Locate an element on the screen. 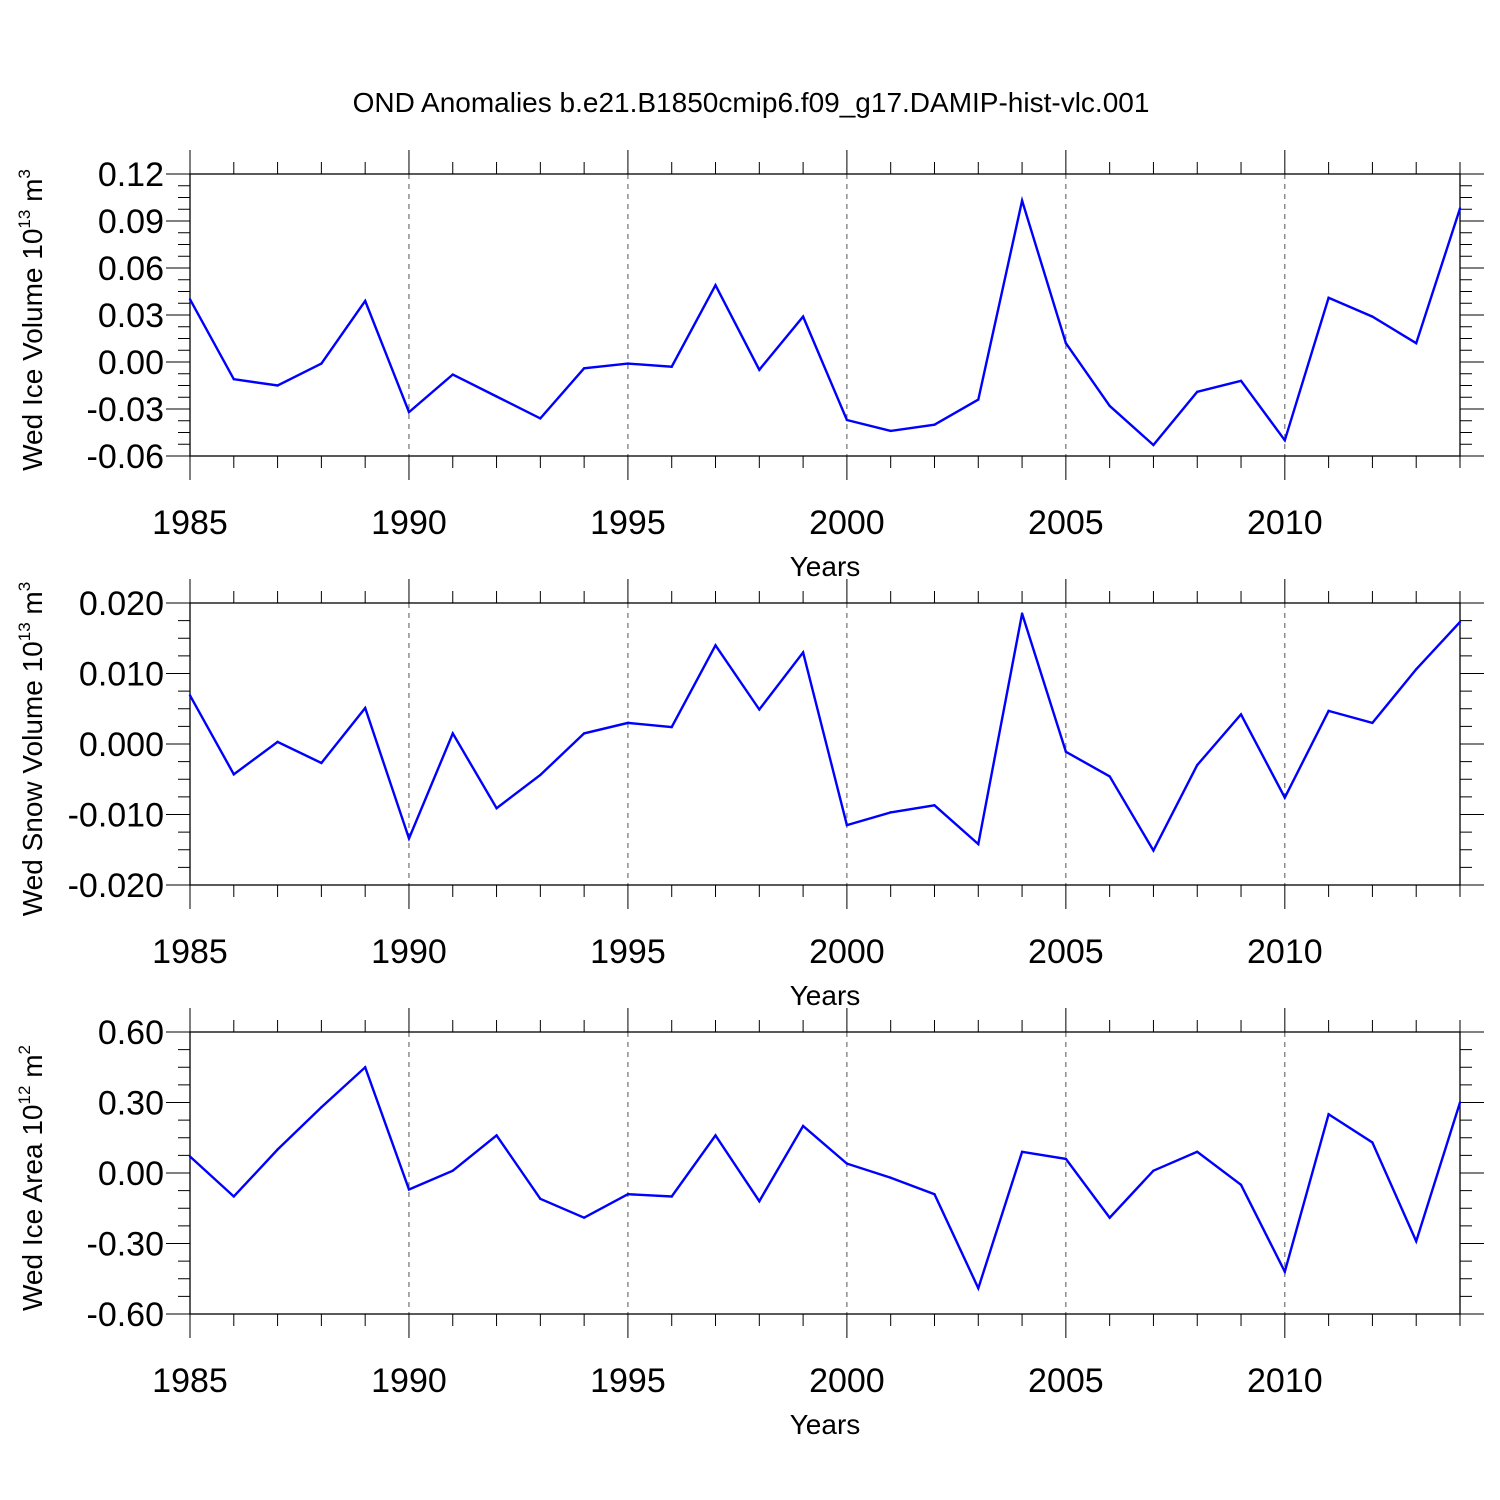 The image size is (1500, 1500). y-tick-label: -0.60 is located at coordinates (126, 1315).